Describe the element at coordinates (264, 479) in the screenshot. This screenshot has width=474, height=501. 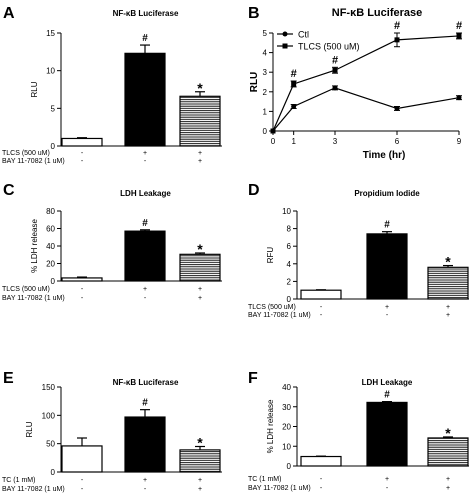
I see `treatment-label: TC (1 mM)` at that location.